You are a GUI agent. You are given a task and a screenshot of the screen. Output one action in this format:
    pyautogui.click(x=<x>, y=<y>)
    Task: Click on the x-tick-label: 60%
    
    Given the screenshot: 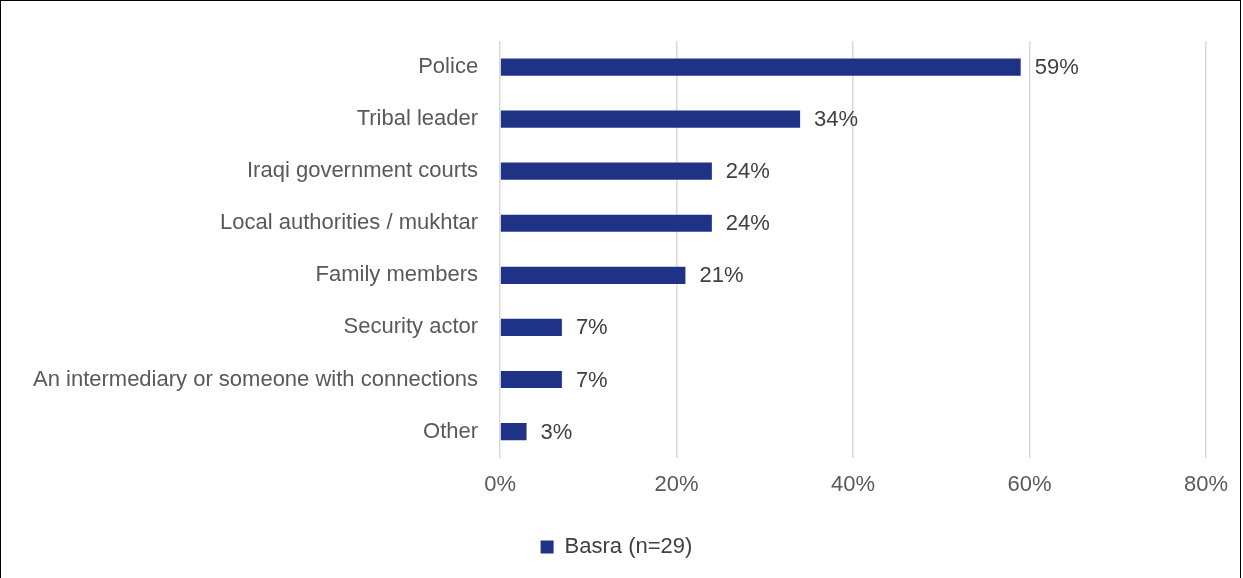 What is the action you would take?
    pyautogui.click(x=1029, y=483)
    